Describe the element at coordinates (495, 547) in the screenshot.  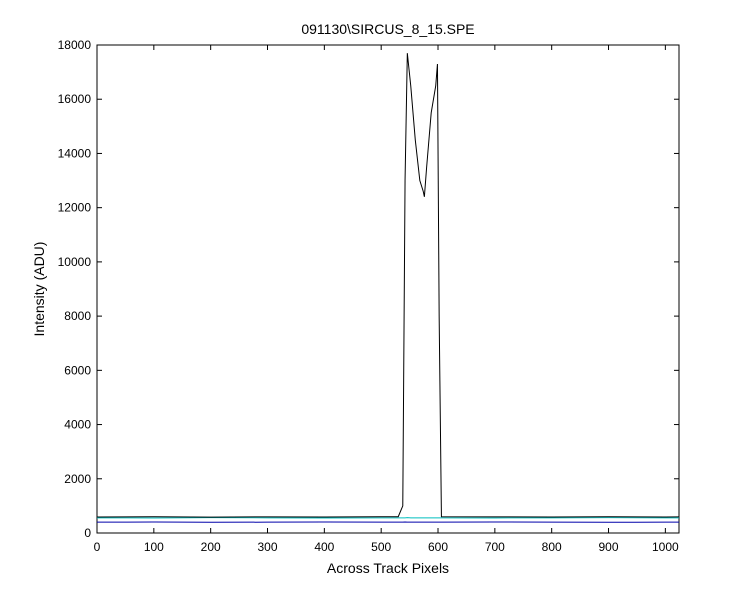
I see `x-tick-label: 700` at that location.